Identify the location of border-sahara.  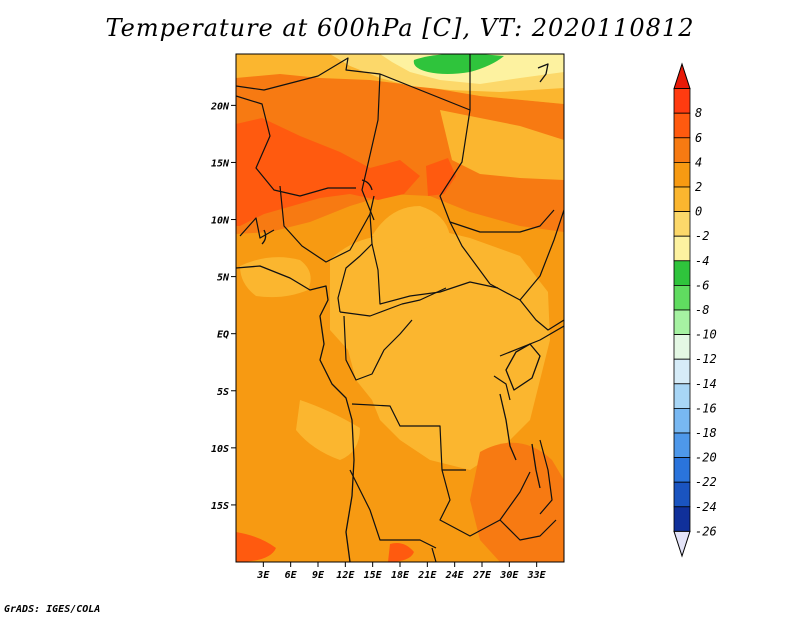
(353, 82).